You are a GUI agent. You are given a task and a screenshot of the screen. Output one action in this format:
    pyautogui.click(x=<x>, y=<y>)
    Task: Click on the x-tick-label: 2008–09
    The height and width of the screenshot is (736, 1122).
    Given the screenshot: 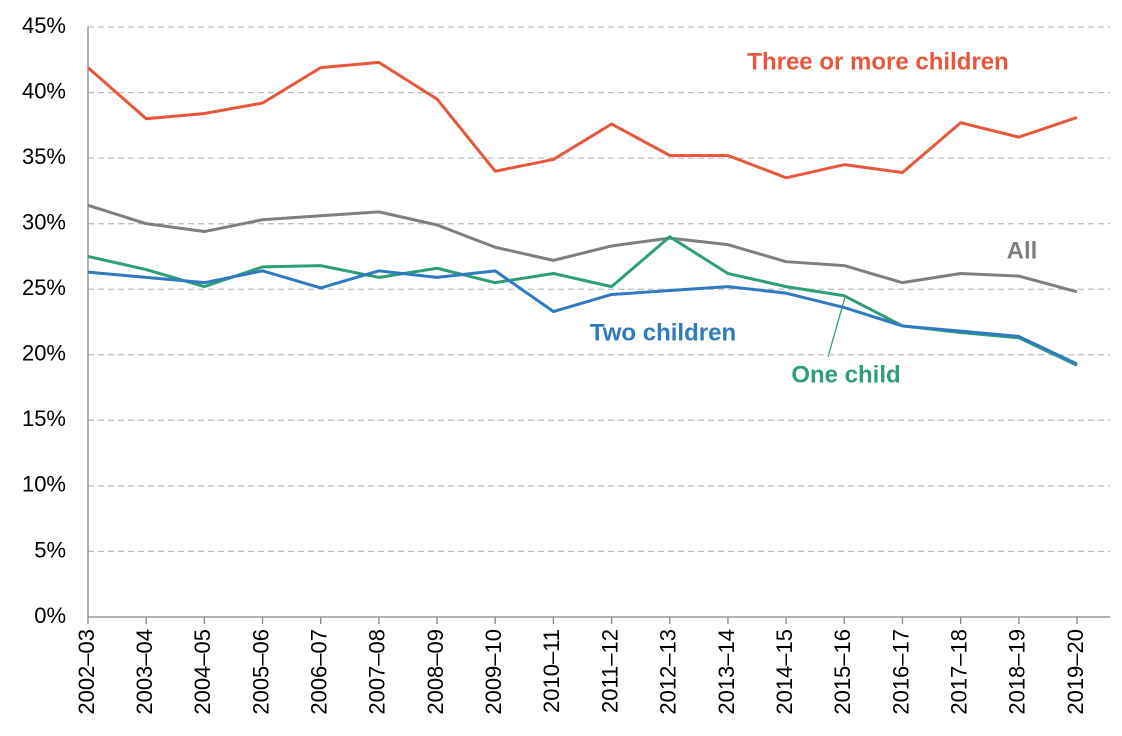 What is the action you would take?
    pyautogui.click(x=435, y=672)
    